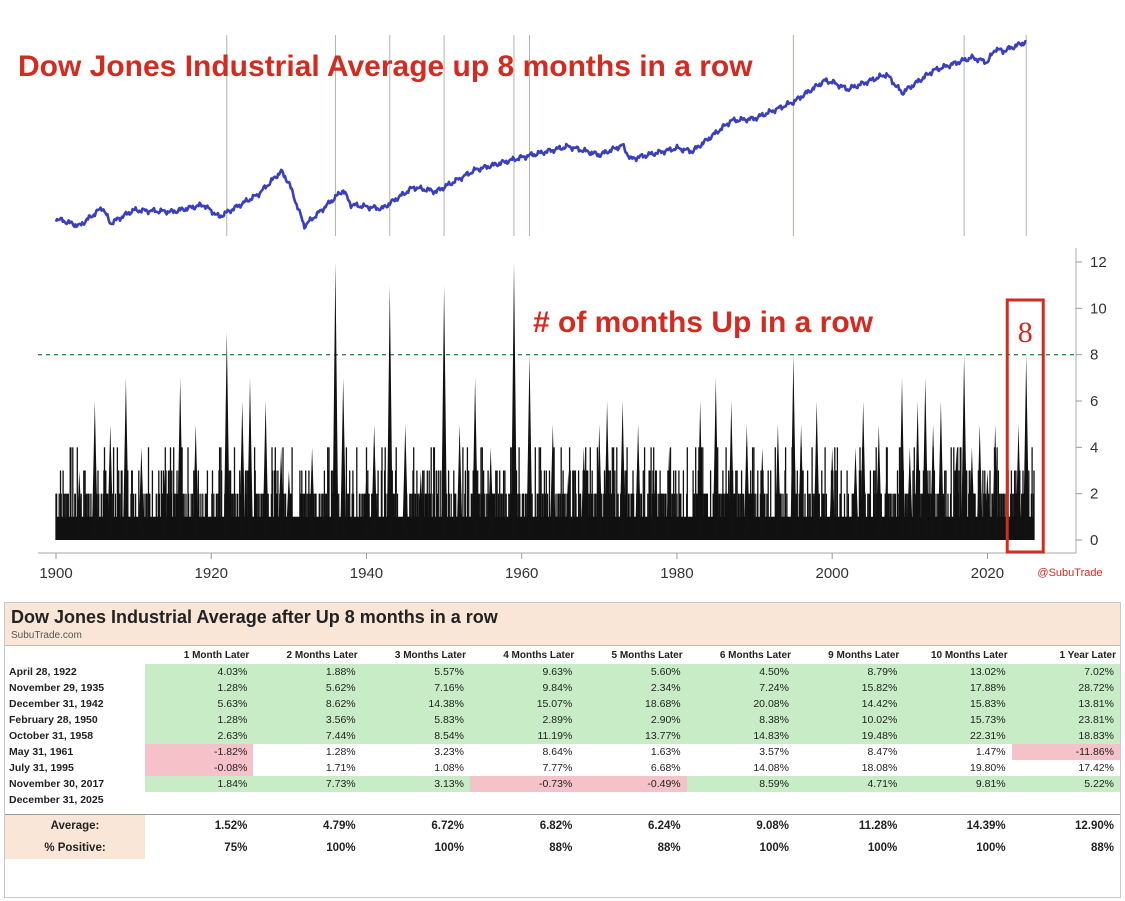 This screenshot has width=1125, height=901. Describe the element at coordinates (366, 573) in the screenshot. I see `x-tick-label: 1940` at that location.